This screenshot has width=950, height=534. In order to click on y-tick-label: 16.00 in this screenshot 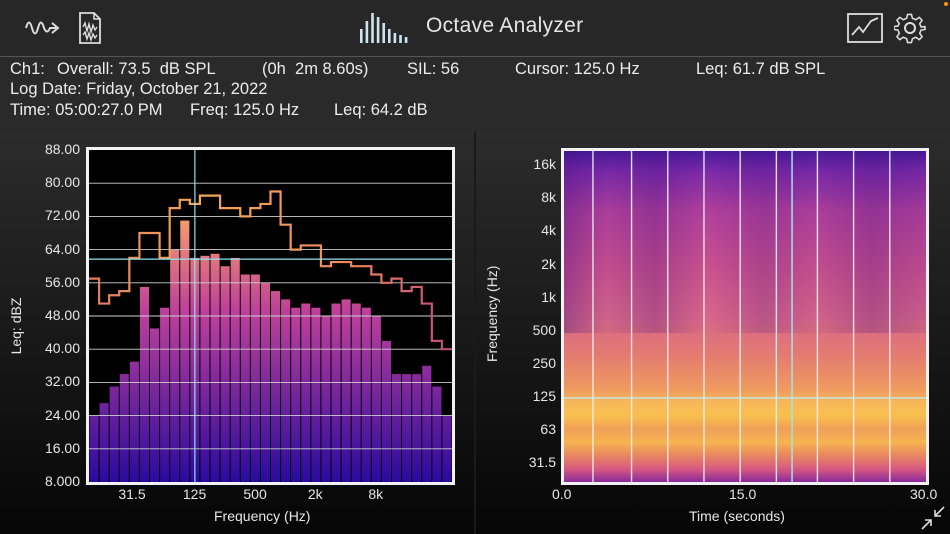, I will do `click(62, 447)`.